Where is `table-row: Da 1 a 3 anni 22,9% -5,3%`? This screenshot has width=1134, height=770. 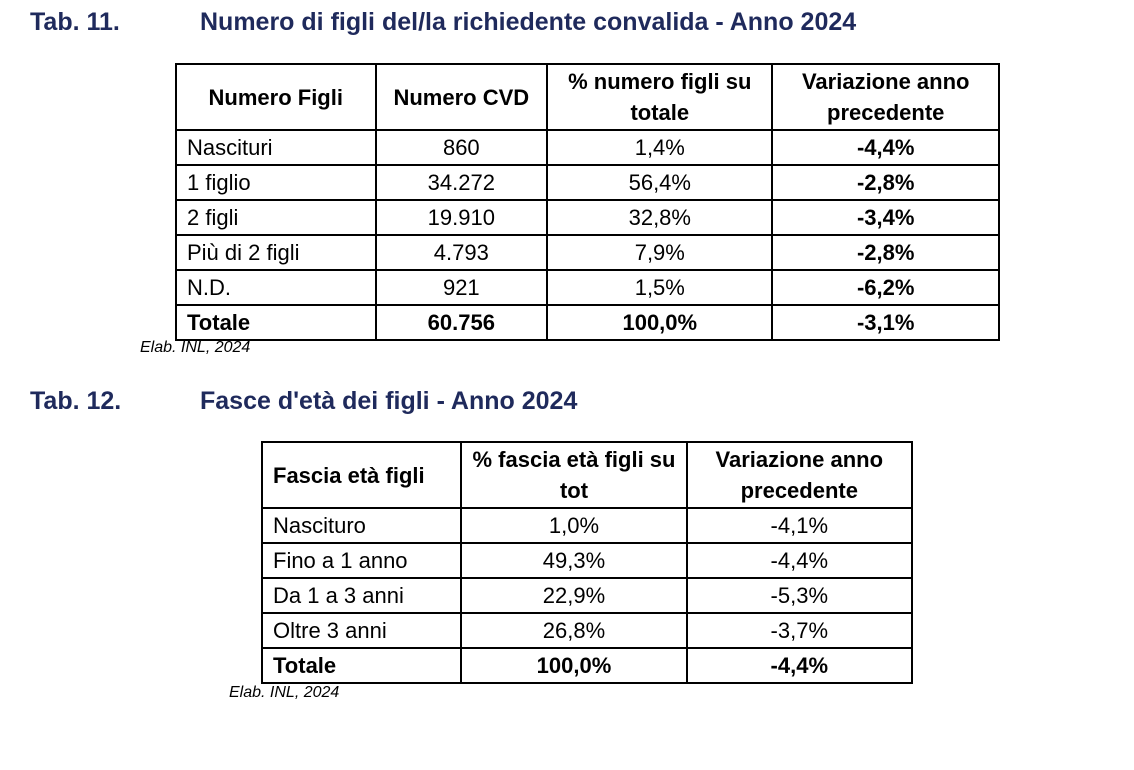 table-row: Da 1 a 3 anni 22,9% -5,3% is located at coordinates (587, 595).